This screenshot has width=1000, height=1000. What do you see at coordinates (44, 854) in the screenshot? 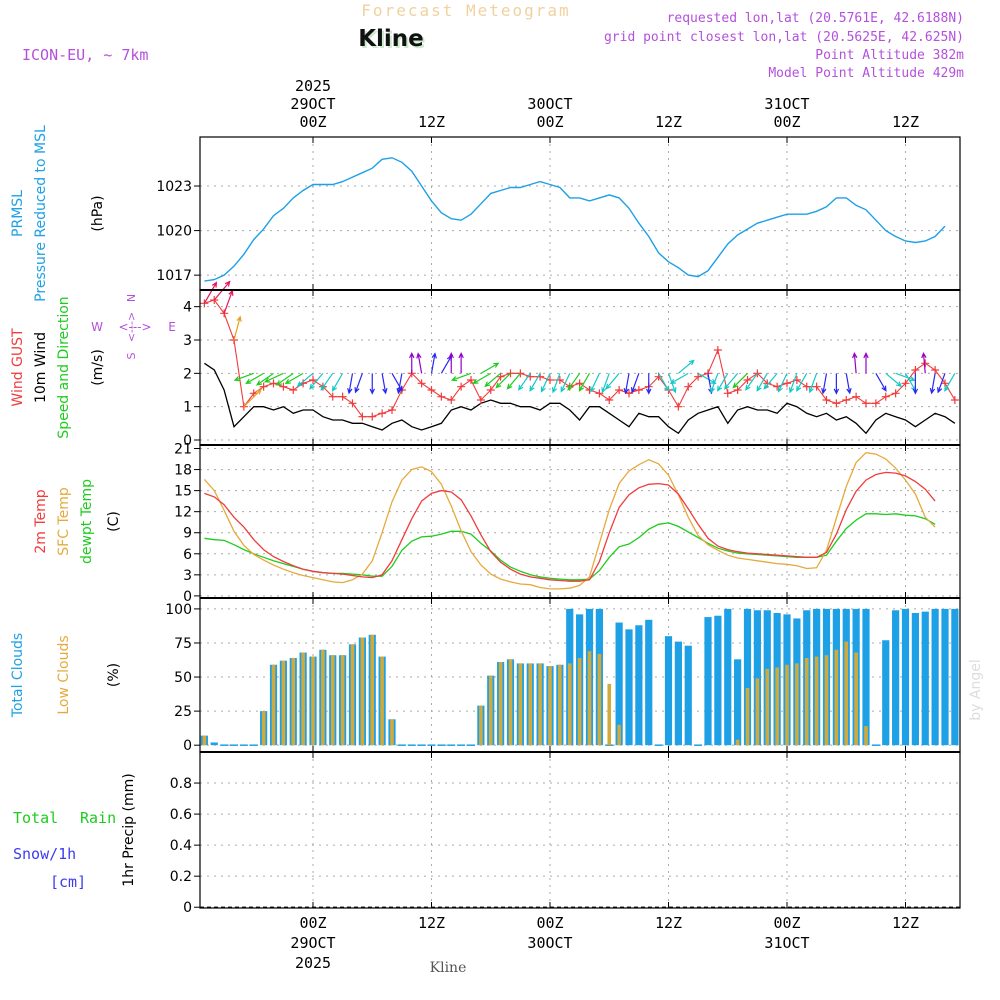
I see `legend-snow: Snow/1h` at bounding box center [44, 854].